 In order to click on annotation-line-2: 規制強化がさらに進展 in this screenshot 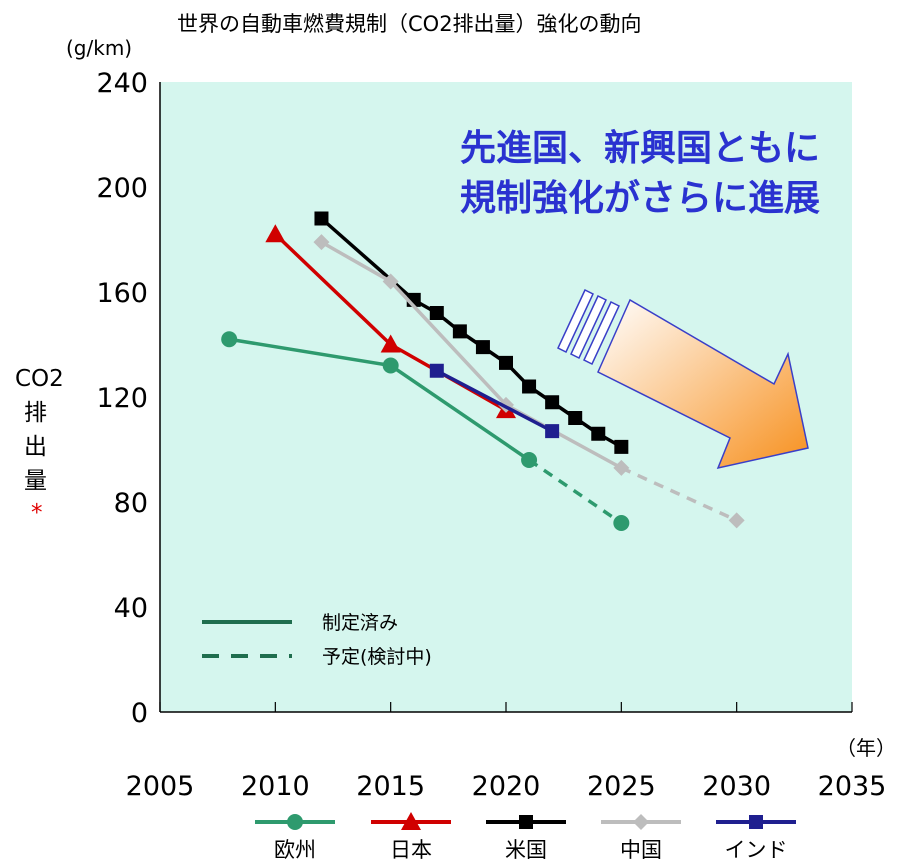, I will do `click(640, 198)`.